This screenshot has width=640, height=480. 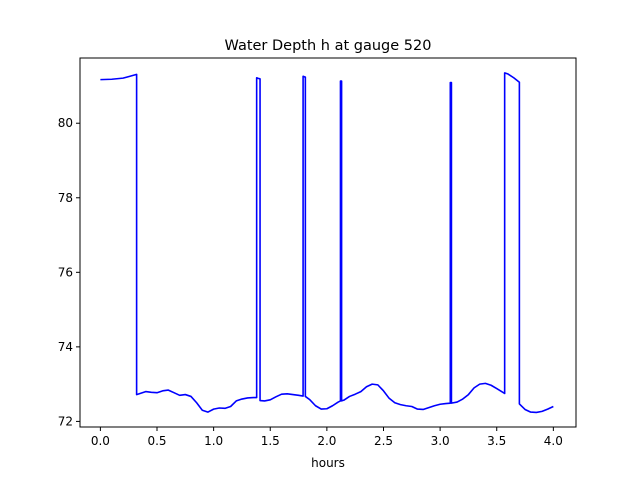 What do you see at coordinates (100, 441) in the screenshot?
I see `x-tick-label: 0.0` at bounding box center [100, 441].